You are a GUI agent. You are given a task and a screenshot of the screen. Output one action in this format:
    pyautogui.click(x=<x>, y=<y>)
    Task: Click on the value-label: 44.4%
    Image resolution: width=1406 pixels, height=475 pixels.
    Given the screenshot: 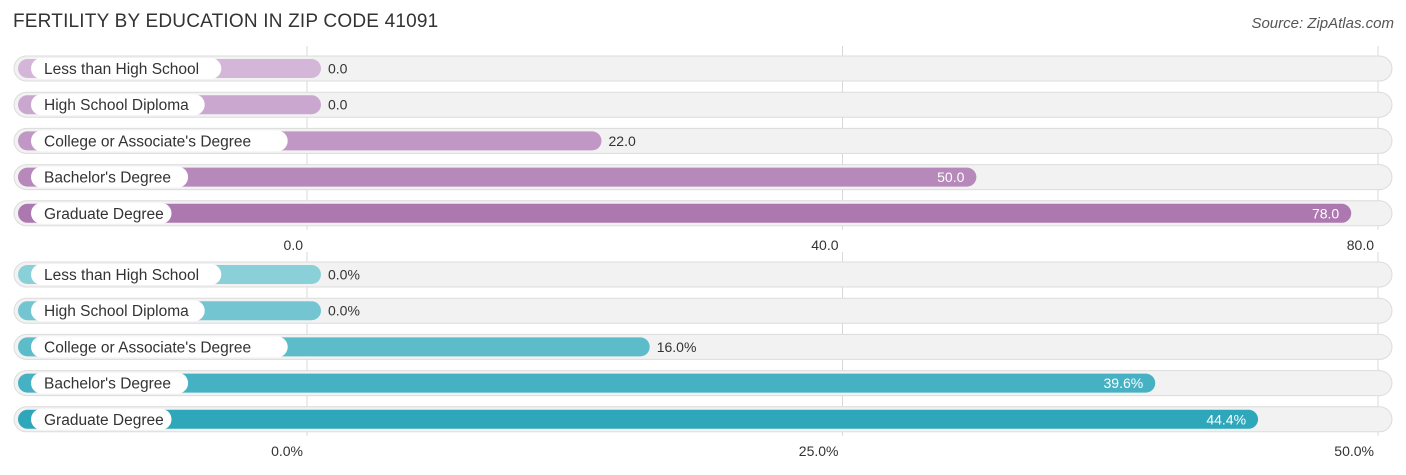 What is the action you would take?
    pyautogui.click(x=1226, y=419)
    